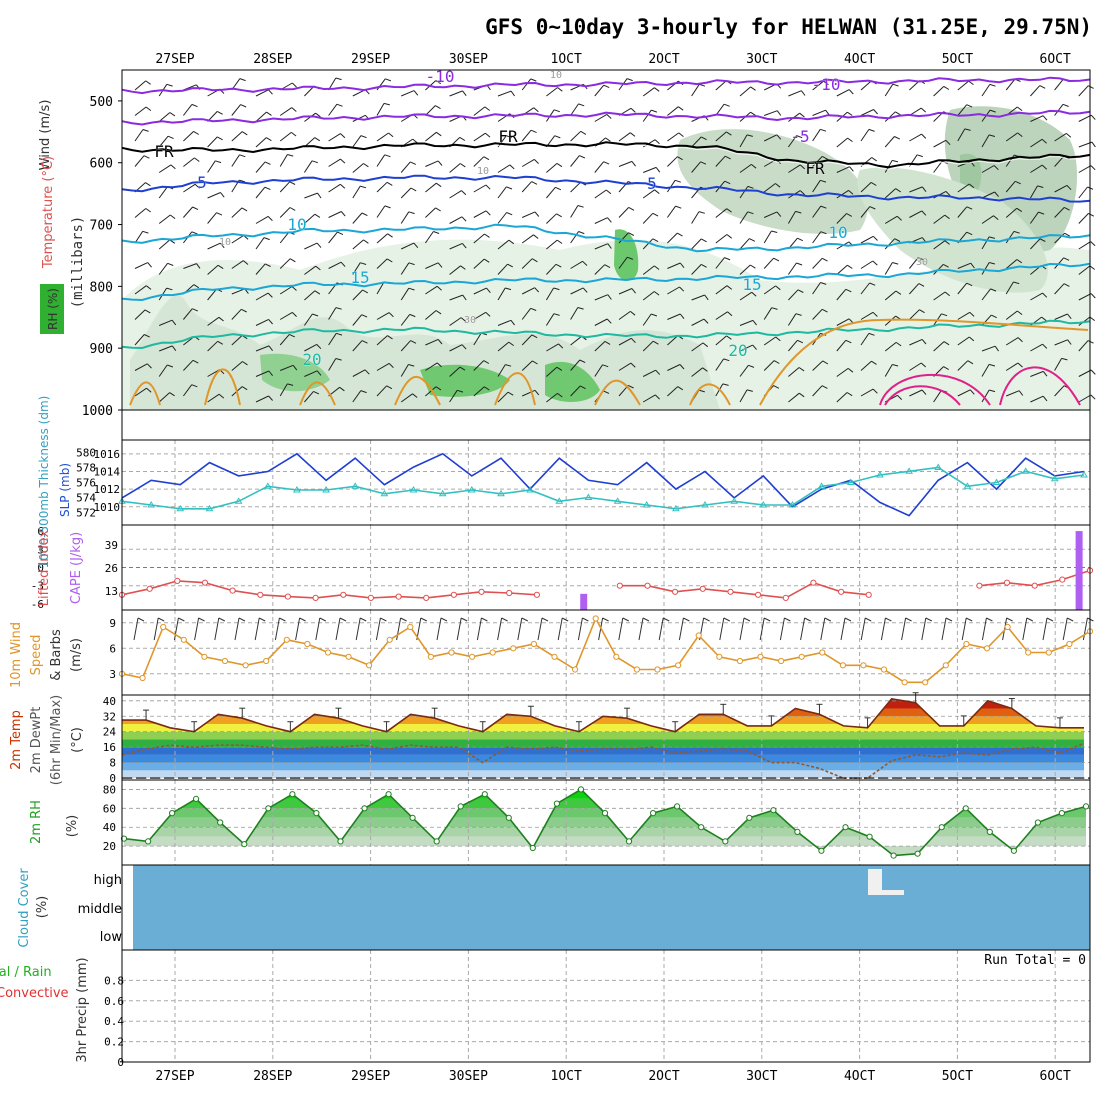 This screenshot has height=1100, width=1100. What do you see at coordinates (952, 230) in the screenshot?
I see `rh-shading` at bounding box center [952, 230].